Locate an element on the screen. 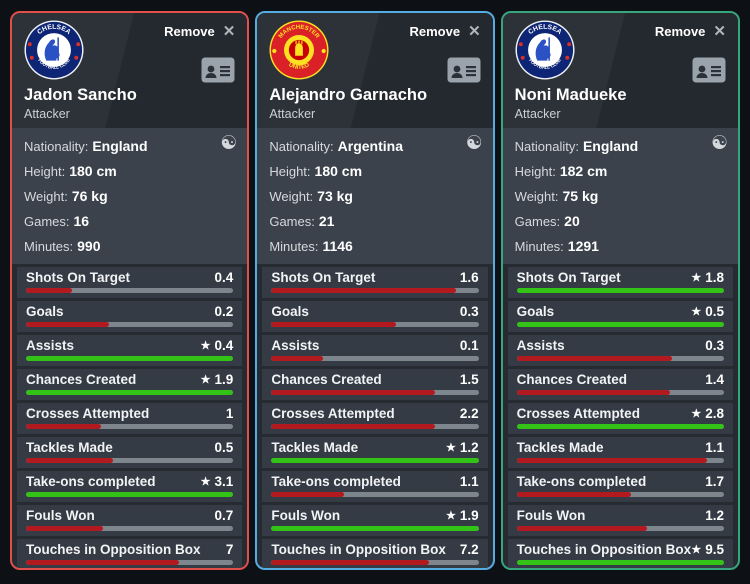 This screenshot has width=750, height=584. info-value: 180 cm is located at coordinates (93, 171).